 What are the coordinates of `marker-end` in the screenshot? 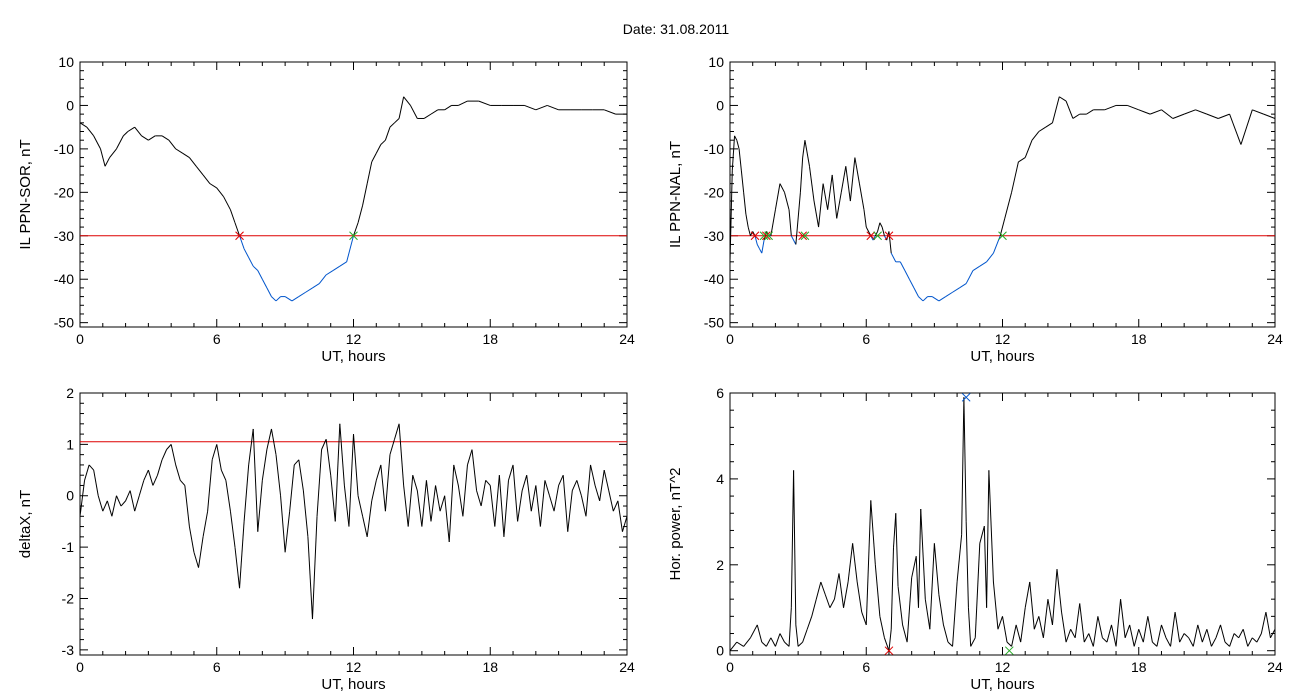 It's located at (877, 236).